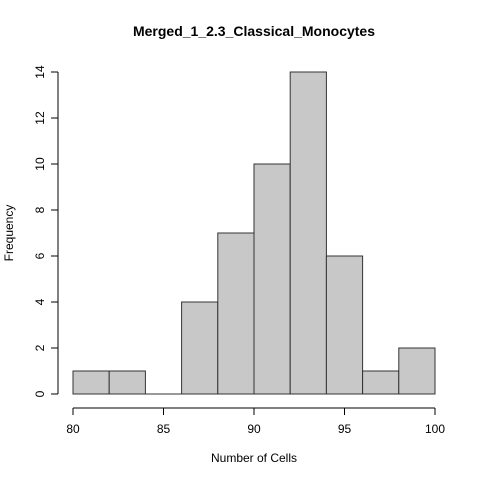  What do you see at coordinates (40, 347) in the screenshot?
I see `y-tick-label: 2` at bounding box center [40, 347].